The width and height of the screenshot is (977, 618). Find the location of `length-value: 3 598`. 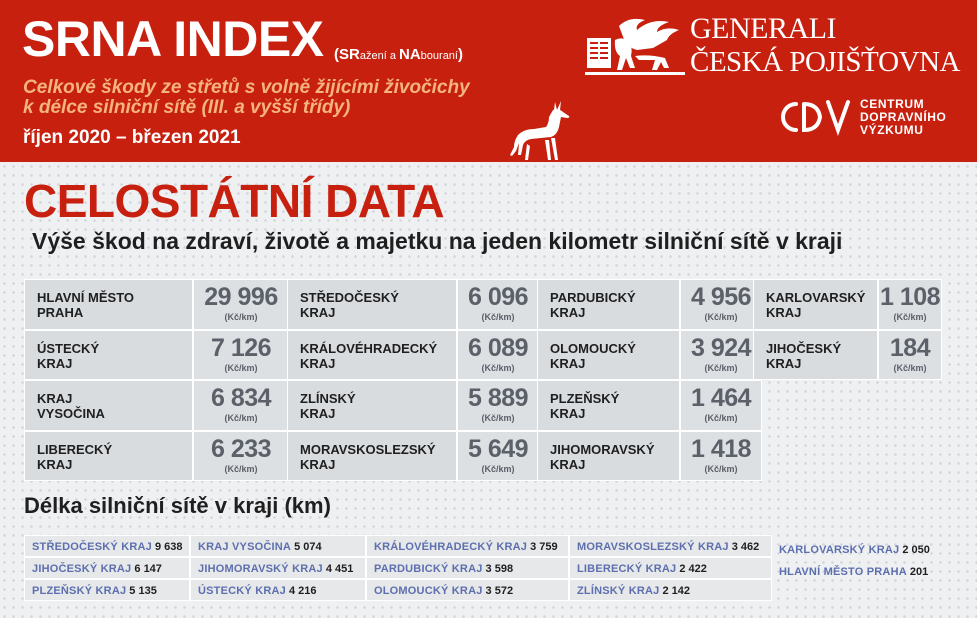

length-value: 3 598 is located at coordinates (499, 569).